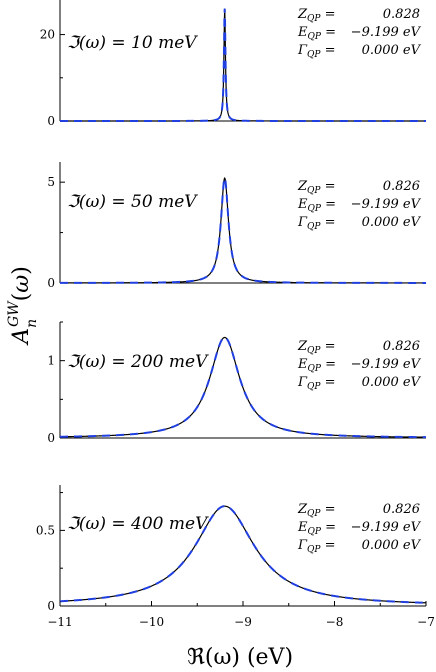  I want to click on panel-label: ℑ(ω) = 10 meV, so click(132, 43).